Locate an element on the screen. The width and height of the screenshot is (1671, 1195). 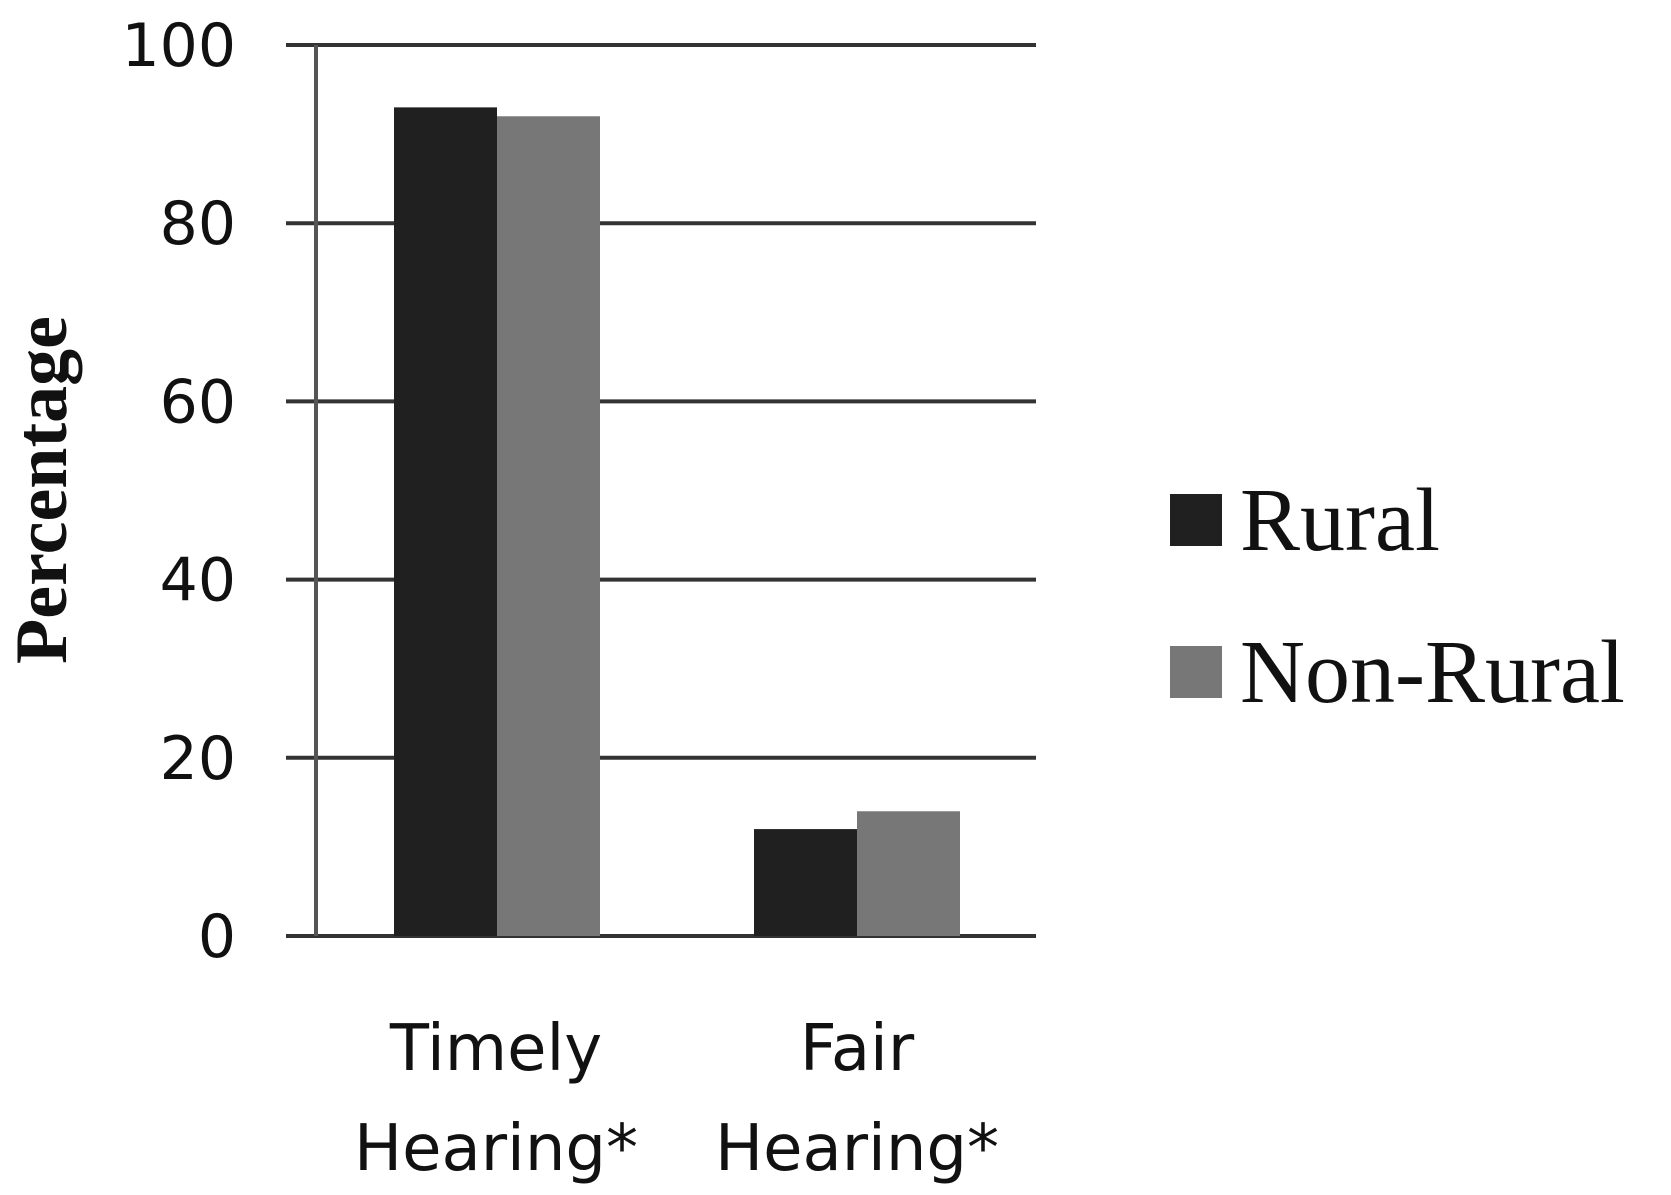
y-tick-label: 60 is located at coordinates (198, 402).